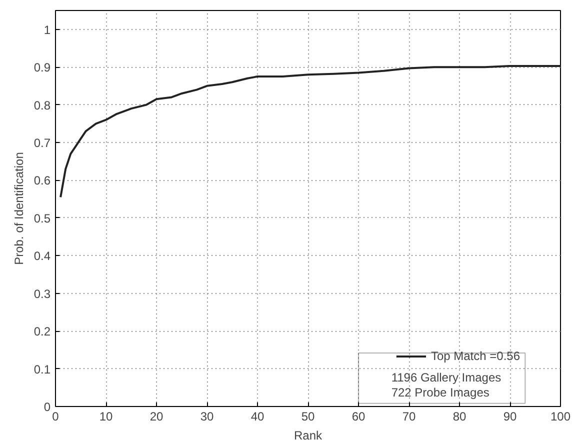 The height and width of the screenshot is (446, 576). What do you see at coordinates (42, 181) in the screenshot?
I see `y-tick-label: 0.6` at bounding box center [42, 181].